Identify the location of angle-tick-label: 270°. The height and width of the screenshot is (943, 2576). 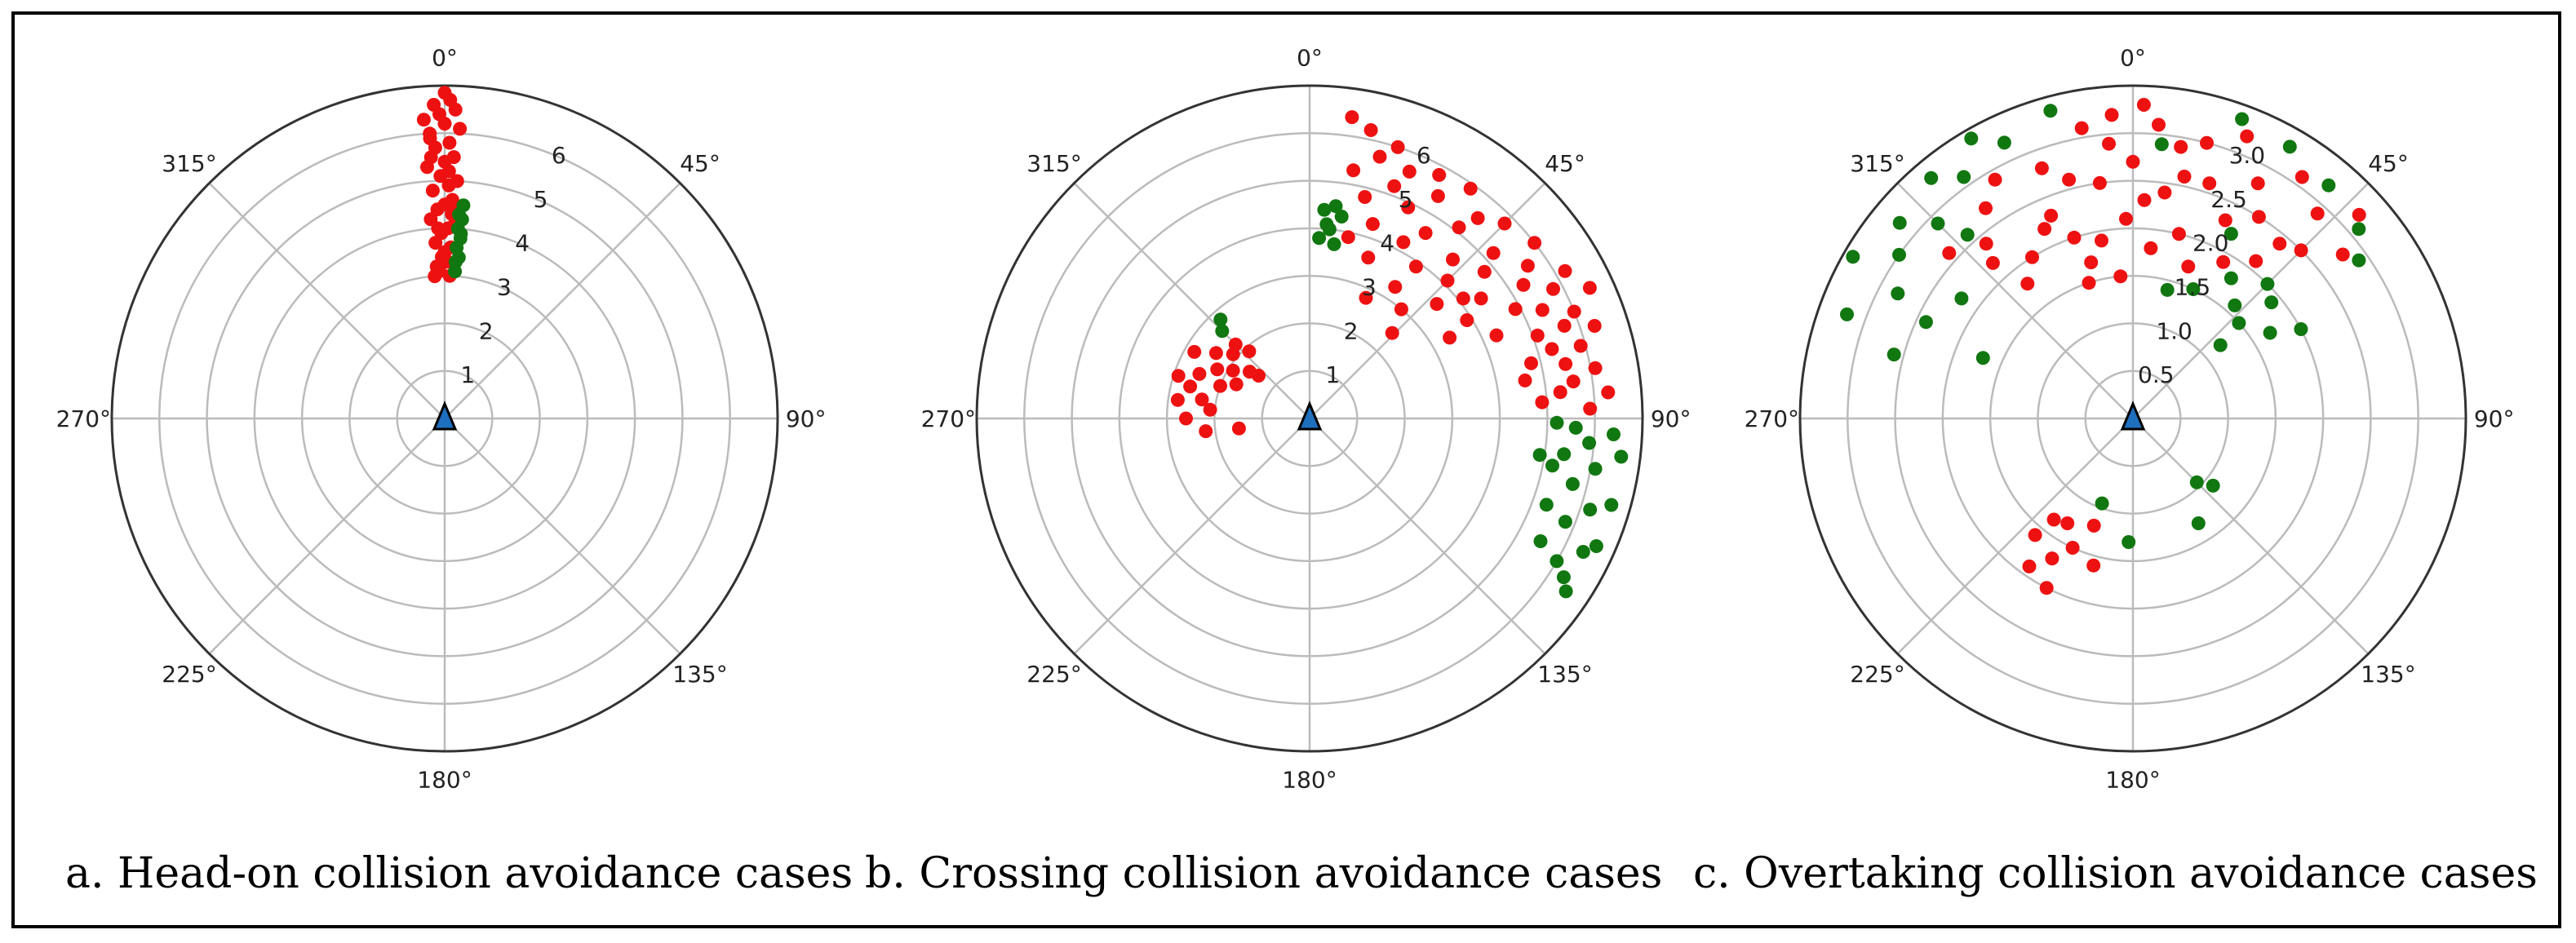
(1772, 419).